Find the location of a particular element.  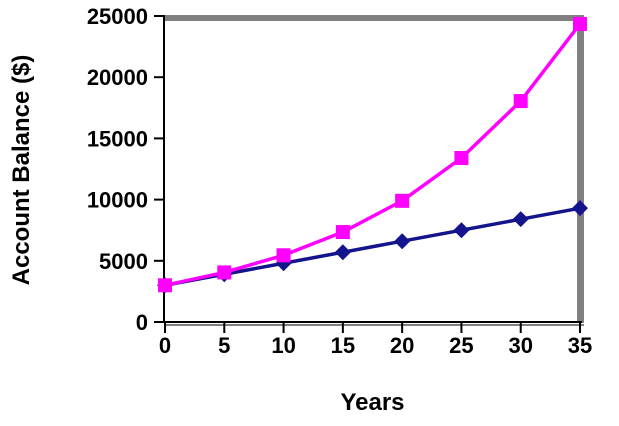

y-tick-label: 20000 is located at coordinates (117, 77).